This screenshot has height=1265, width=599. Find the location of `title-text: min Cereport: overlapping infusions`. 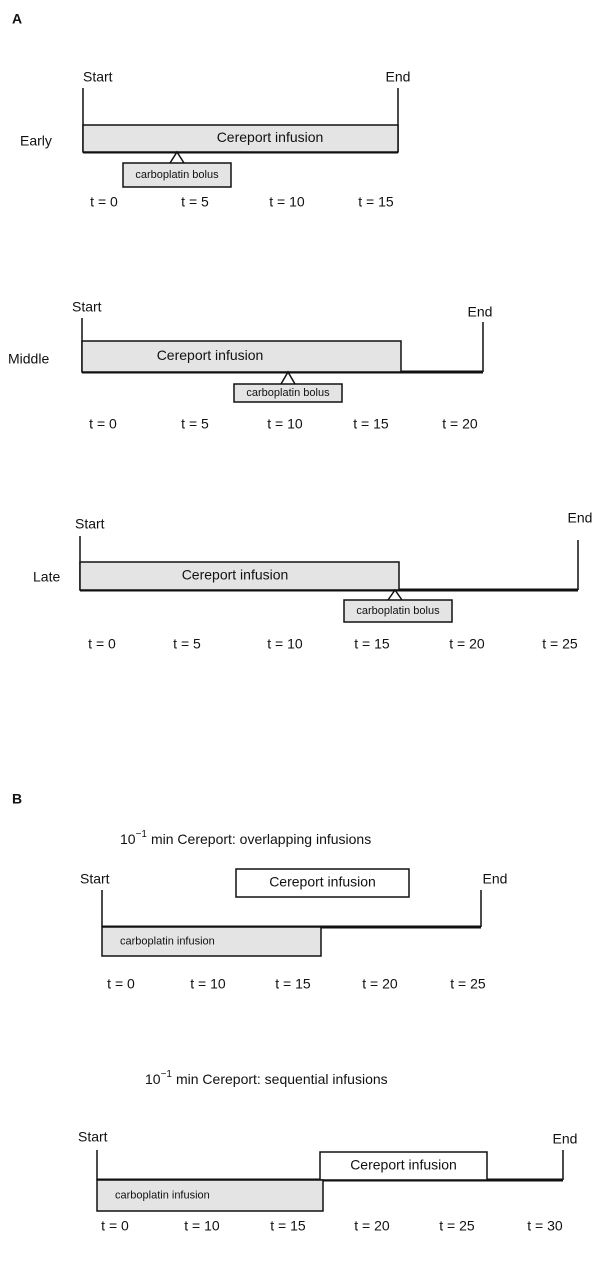

title-text: min Cereport: overlapping infusions is located at coordinates (261, 839).